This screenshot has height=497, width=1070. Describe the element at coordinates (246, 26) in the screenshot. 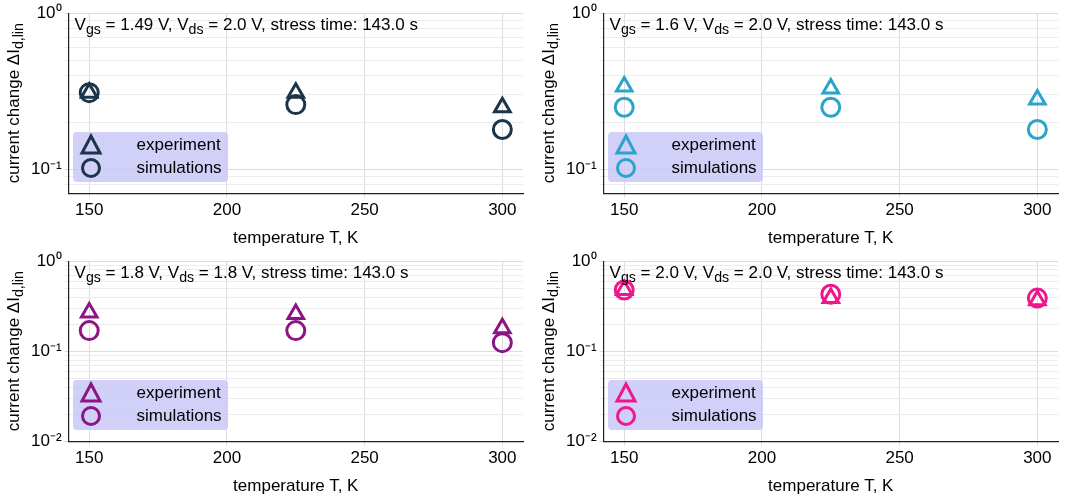

I see `annotation: V$_{gs}$ = 1.49 V, V$_{ds}$ = 2.0 V, stress time: 143.0 s` at that location.